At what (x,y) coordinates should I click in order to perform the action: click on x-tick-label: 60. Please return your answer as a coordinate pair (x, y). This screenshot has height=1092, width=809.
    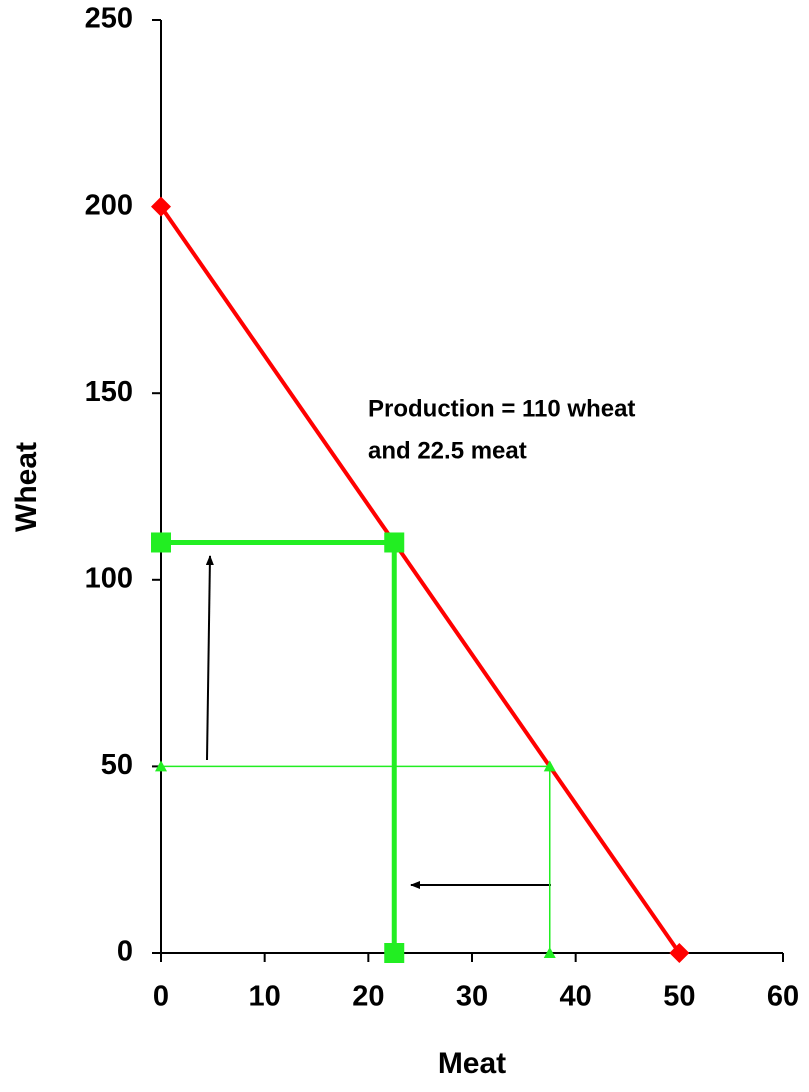
    Looking at the image, I should click on (783, 997).